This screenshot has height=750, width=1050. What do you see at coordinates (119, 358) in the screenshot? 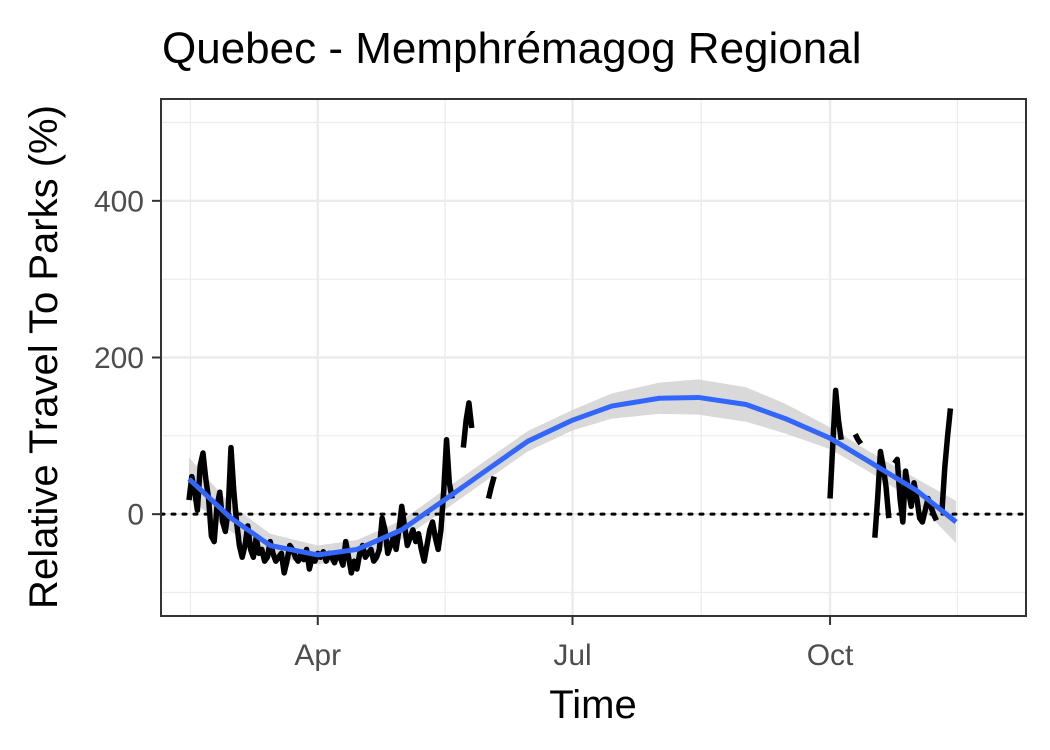
I see `y-tick-label: 200` at bounding box center [119, 358].